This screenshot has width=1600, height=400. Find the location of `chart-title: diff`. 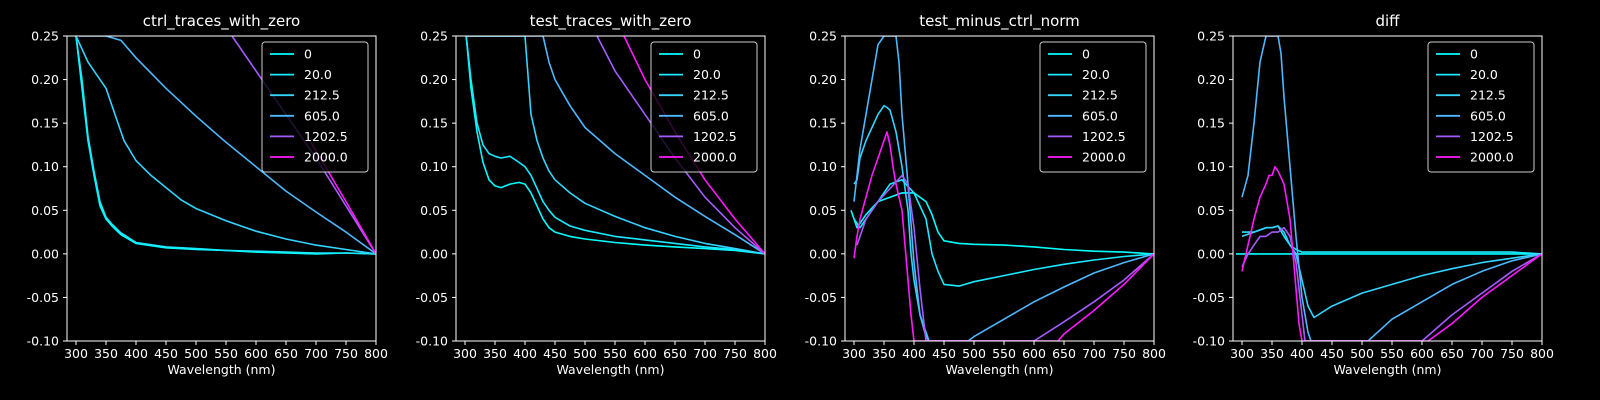

chart-title: diff is located at coordinates (1387, 21).